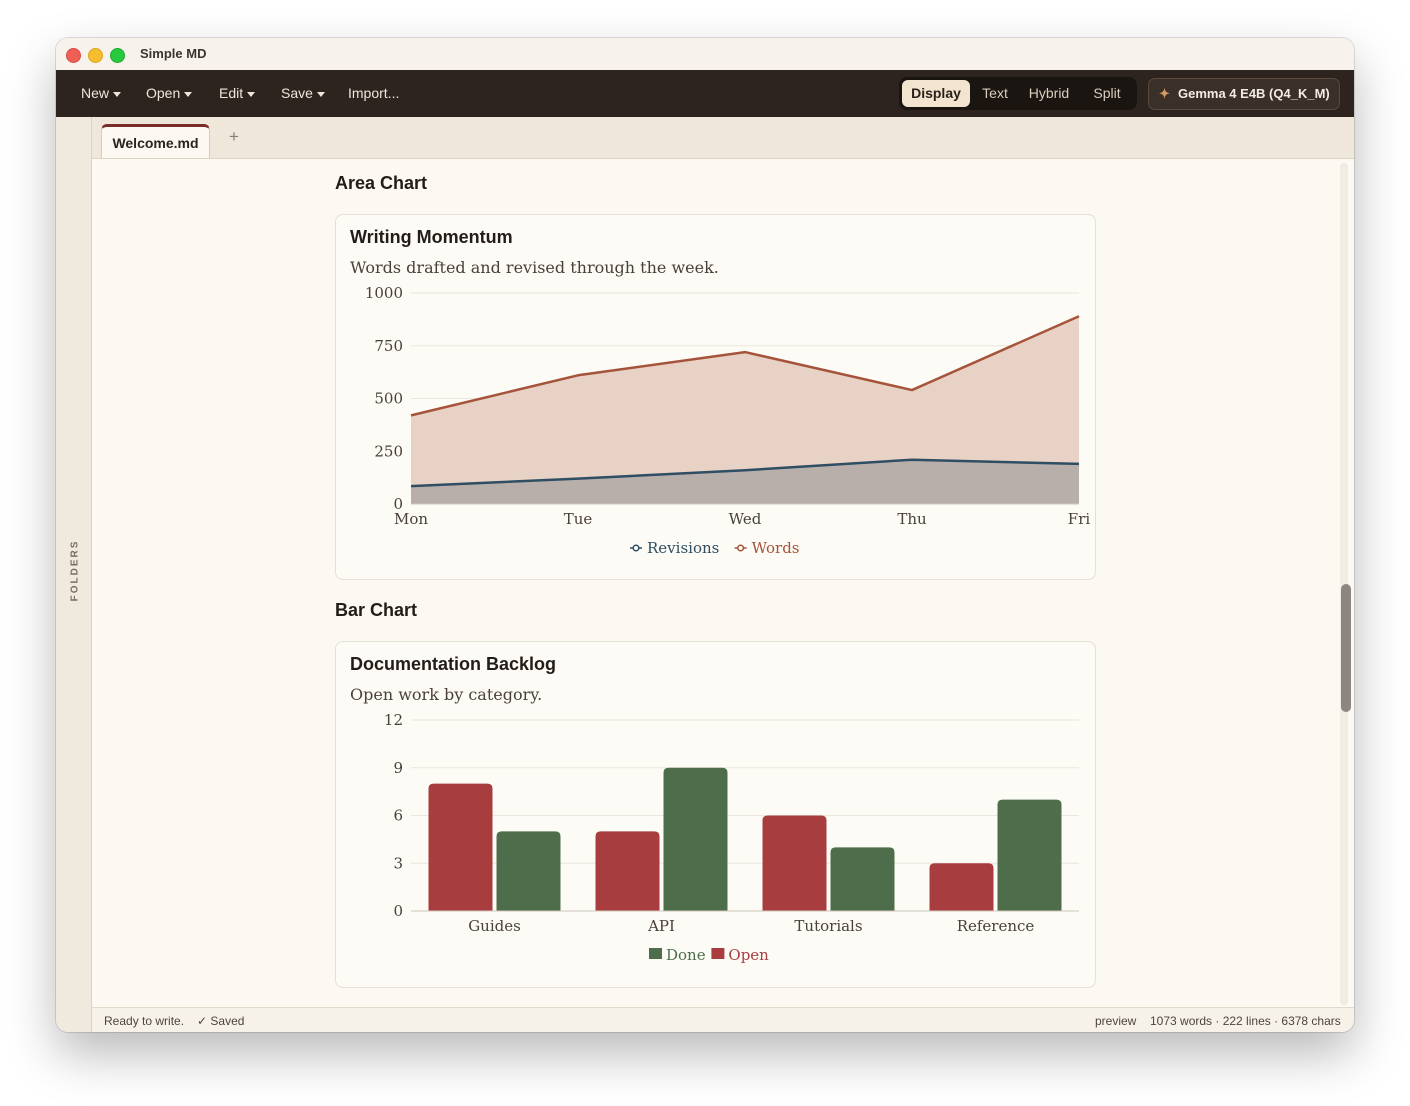 The height and width of the screenshot is (1106, 1410). Describe the element at coordinates (1254, 93) in the screenshot. I see `model-label: Gemma 4 E4B (Q4_K_M)` at that location.